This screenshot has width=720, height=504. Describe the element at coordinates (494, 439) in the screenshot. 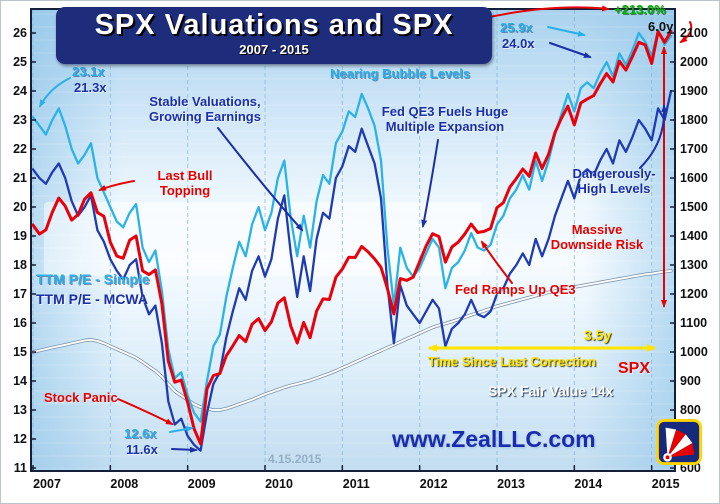

I see `zeal-website-link: www.ZealLLC.com` at that location.